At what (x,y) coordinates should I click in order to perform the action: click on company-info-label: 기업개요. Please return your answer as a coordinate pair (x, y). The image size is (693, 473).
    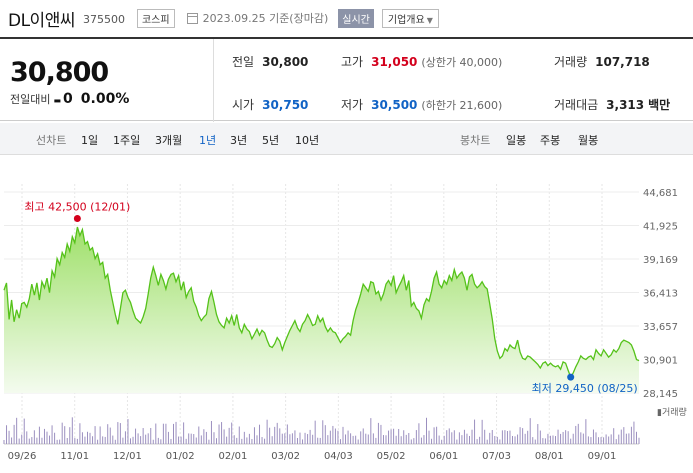
    Looking at the image, I should click on (406, 20).